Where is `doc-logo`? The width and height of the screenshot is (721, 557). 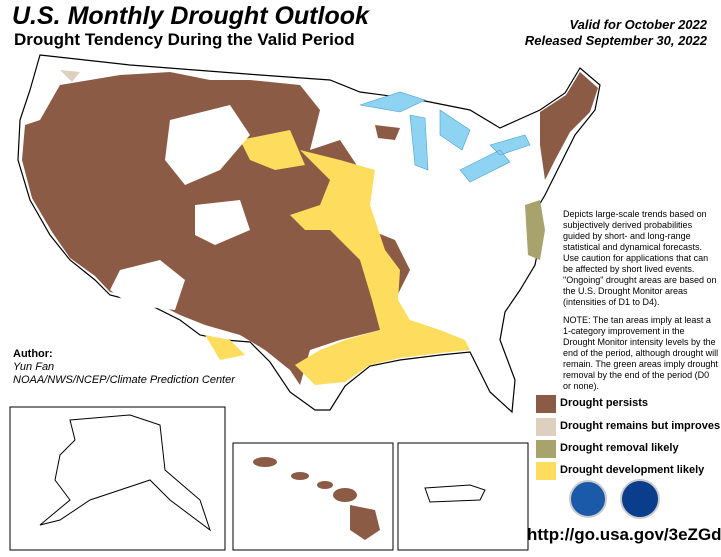
doc-logo is located at coordinates (588, 499).